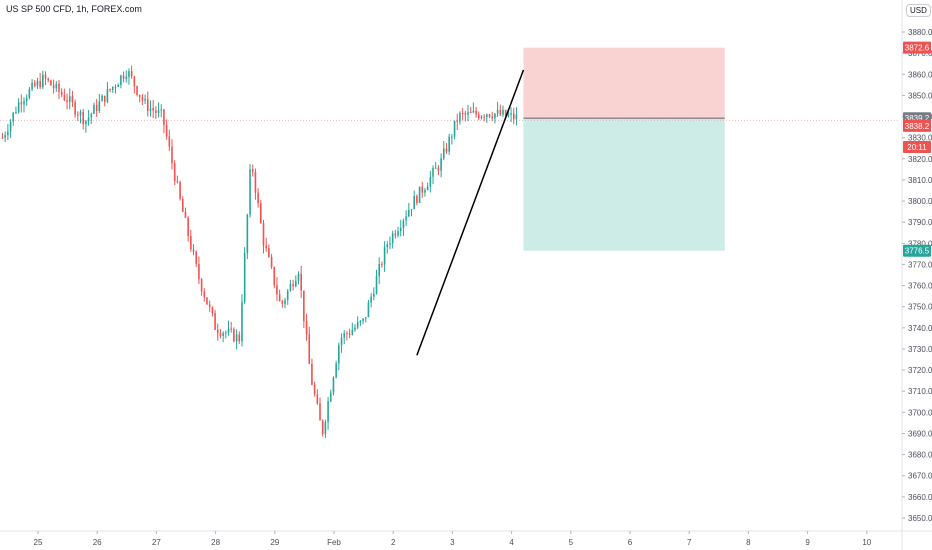  I want to click on drawing-lines, so click(470, 212).